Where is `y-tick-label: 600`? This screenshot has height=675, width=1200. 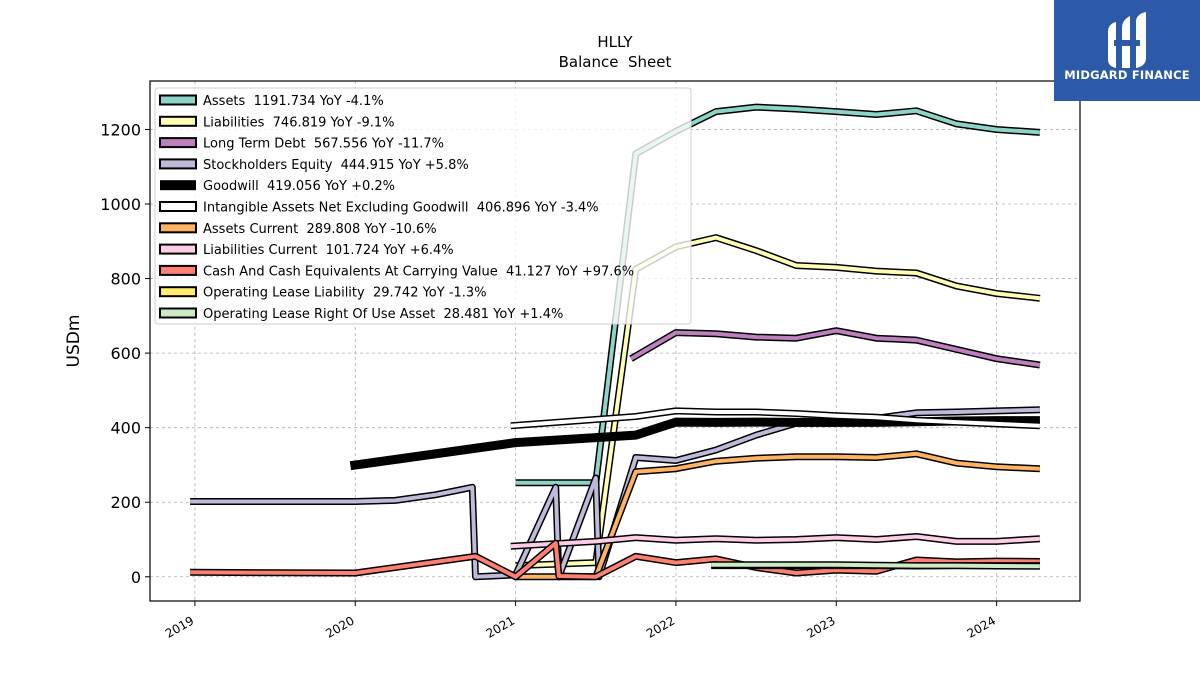 y-tick-label: 600 is located at coordinates (125, 353).